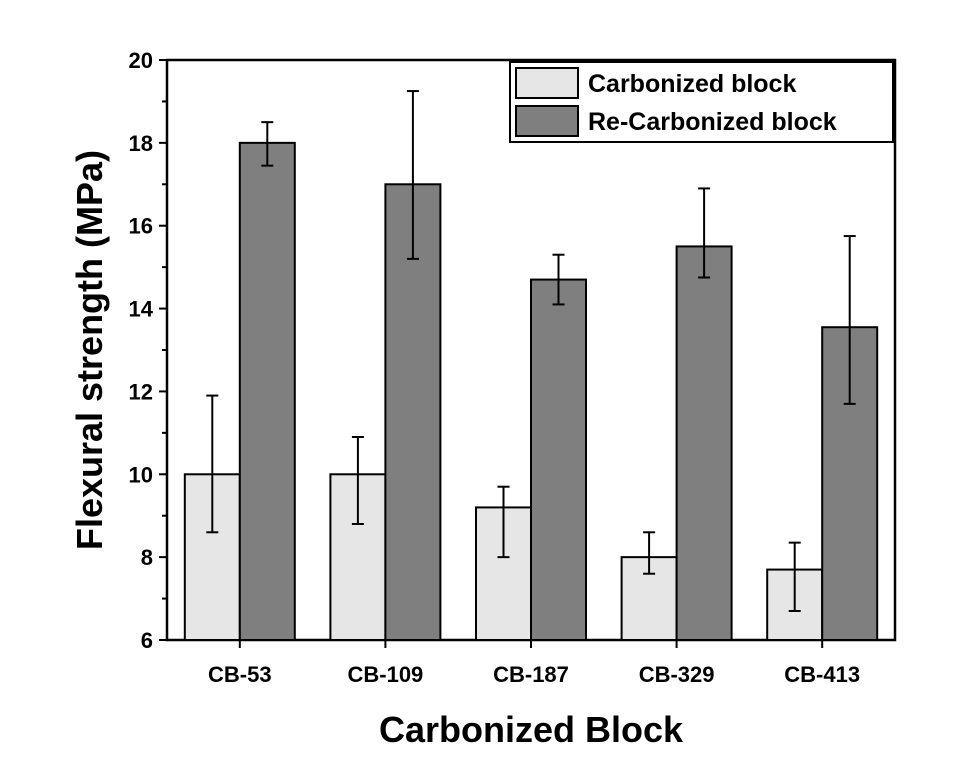  Describe the element at coordinates (531, 674) in the screenshot. I see `x-tick-label: CB-187` at that location.